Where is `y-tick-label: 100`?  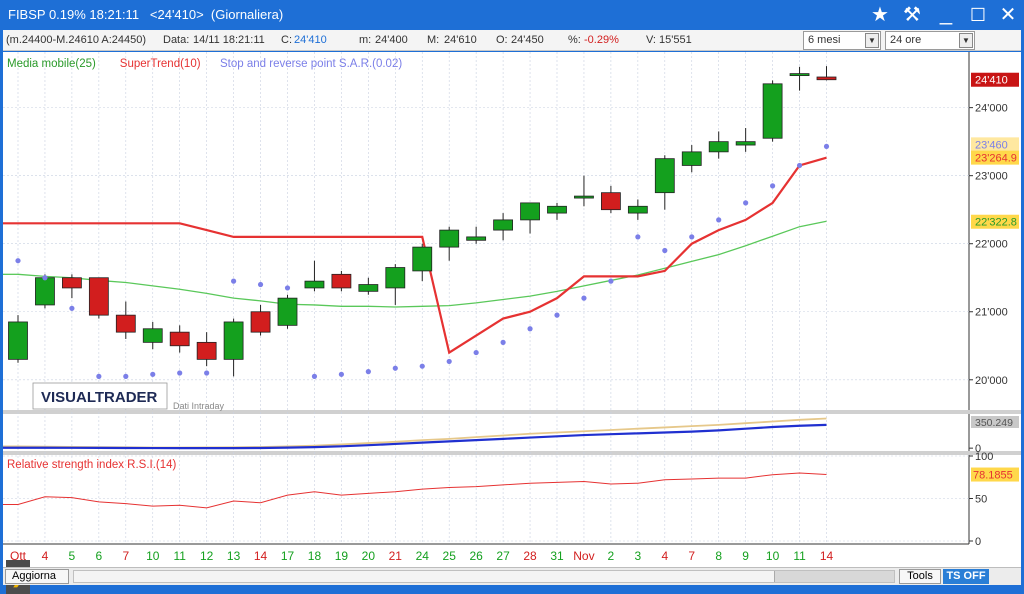
y-tick-label: 100 is located at coordinates (984, 457).